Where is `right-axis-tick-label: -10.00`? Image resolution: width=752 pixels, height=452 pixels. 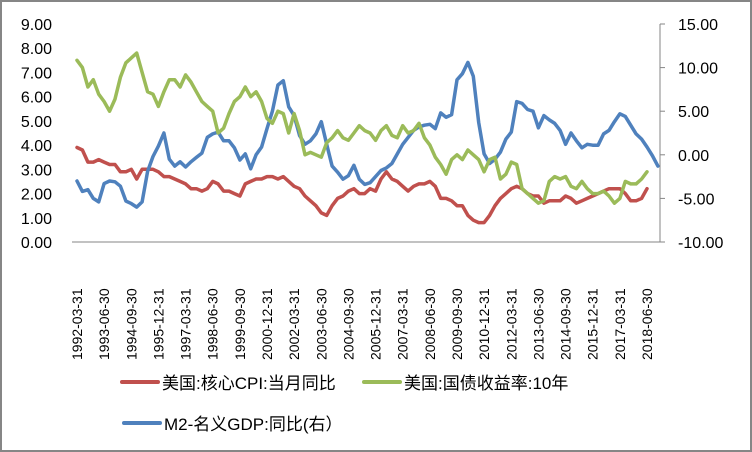 right-axis-tick-label: -10.00 is located at coordinates (700, 243).